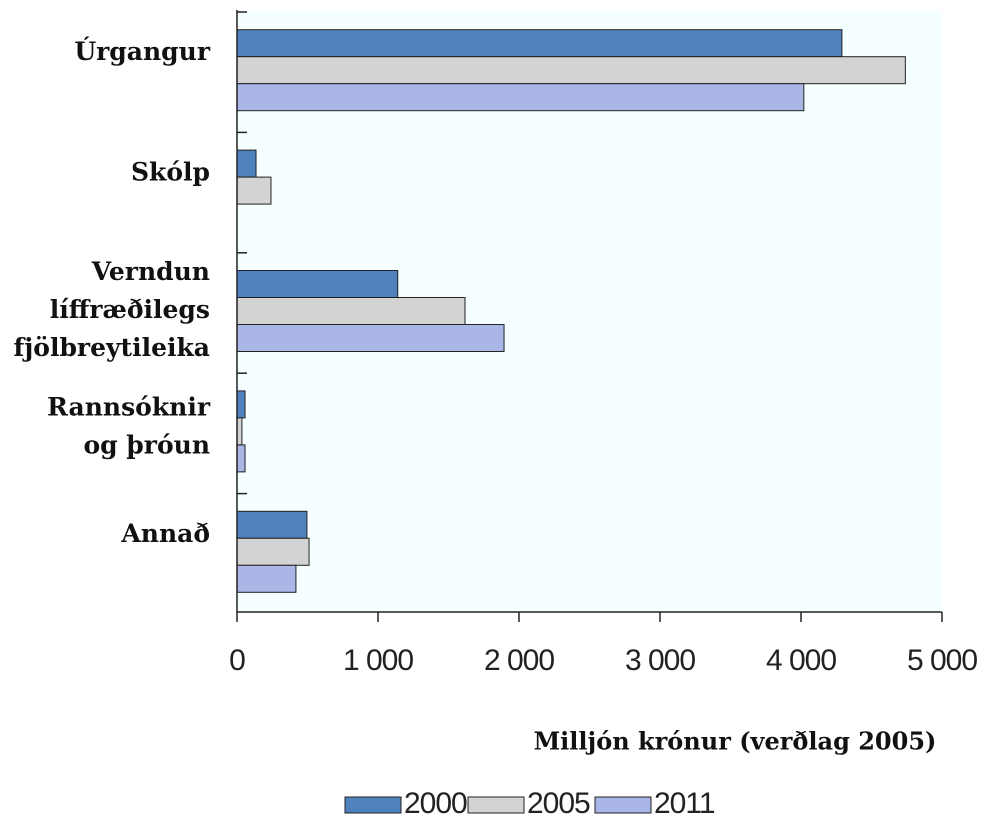 The image size is (987, 839). I want to click on category-label: Annað, so click(165, 532).